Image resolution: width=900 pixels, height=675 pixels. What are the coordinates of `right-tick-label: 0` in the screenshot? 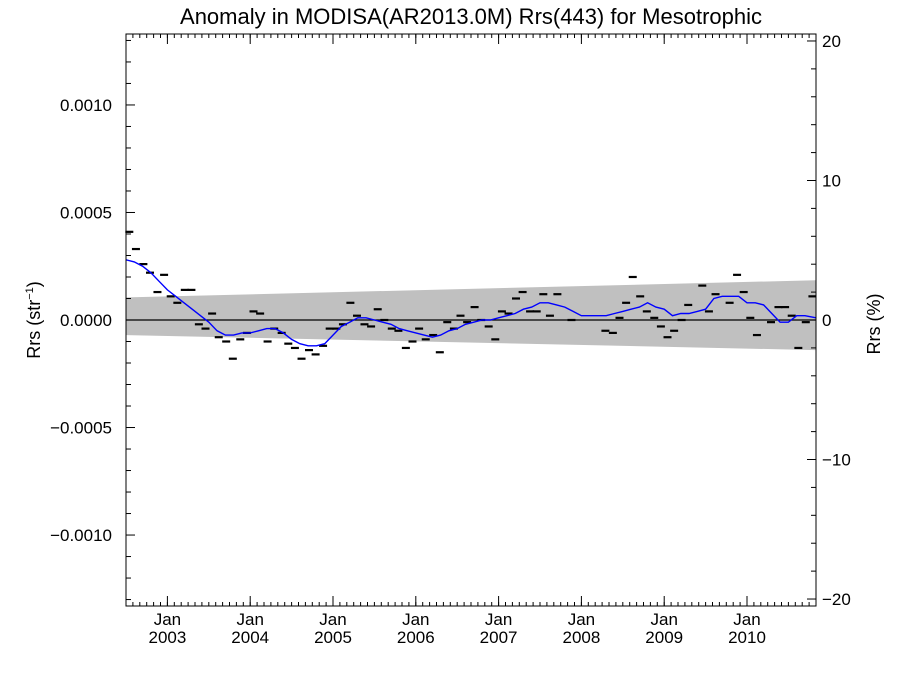 It's located at (826, 320).